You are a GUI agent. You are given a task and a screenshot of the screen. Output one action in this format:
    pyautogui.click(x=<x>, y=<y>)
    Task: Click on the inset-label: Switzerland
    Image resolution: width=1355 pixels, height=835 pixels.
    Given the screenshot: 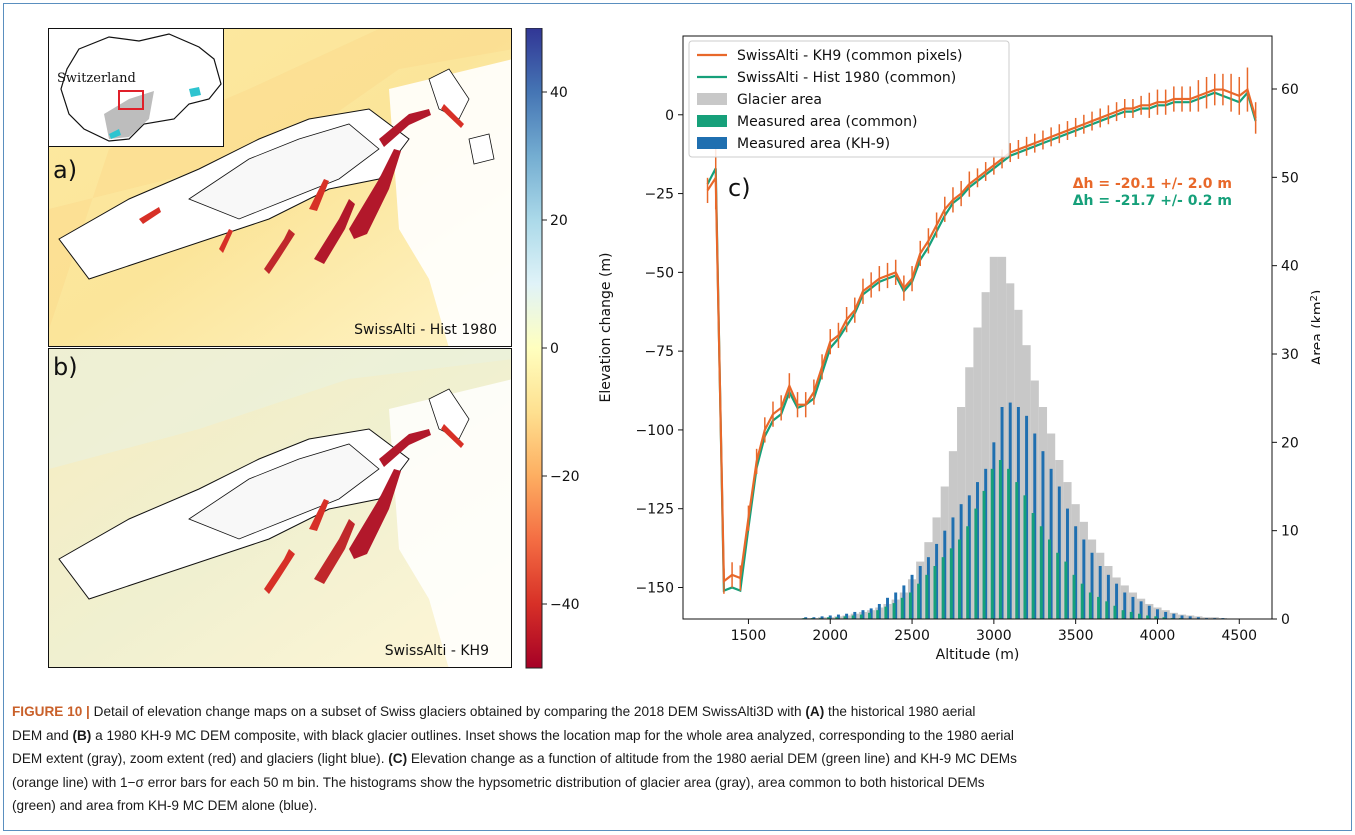 What is the action you would take?
    pyautogui.click(x=96, y=78)
    